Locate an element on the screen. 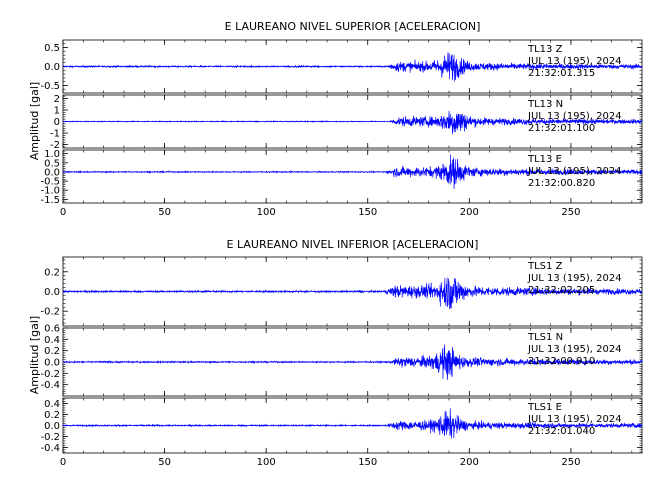 This screenshot has width=650, height=500. record-time: 21:32:01.100 is located at coordinates (561, 128).